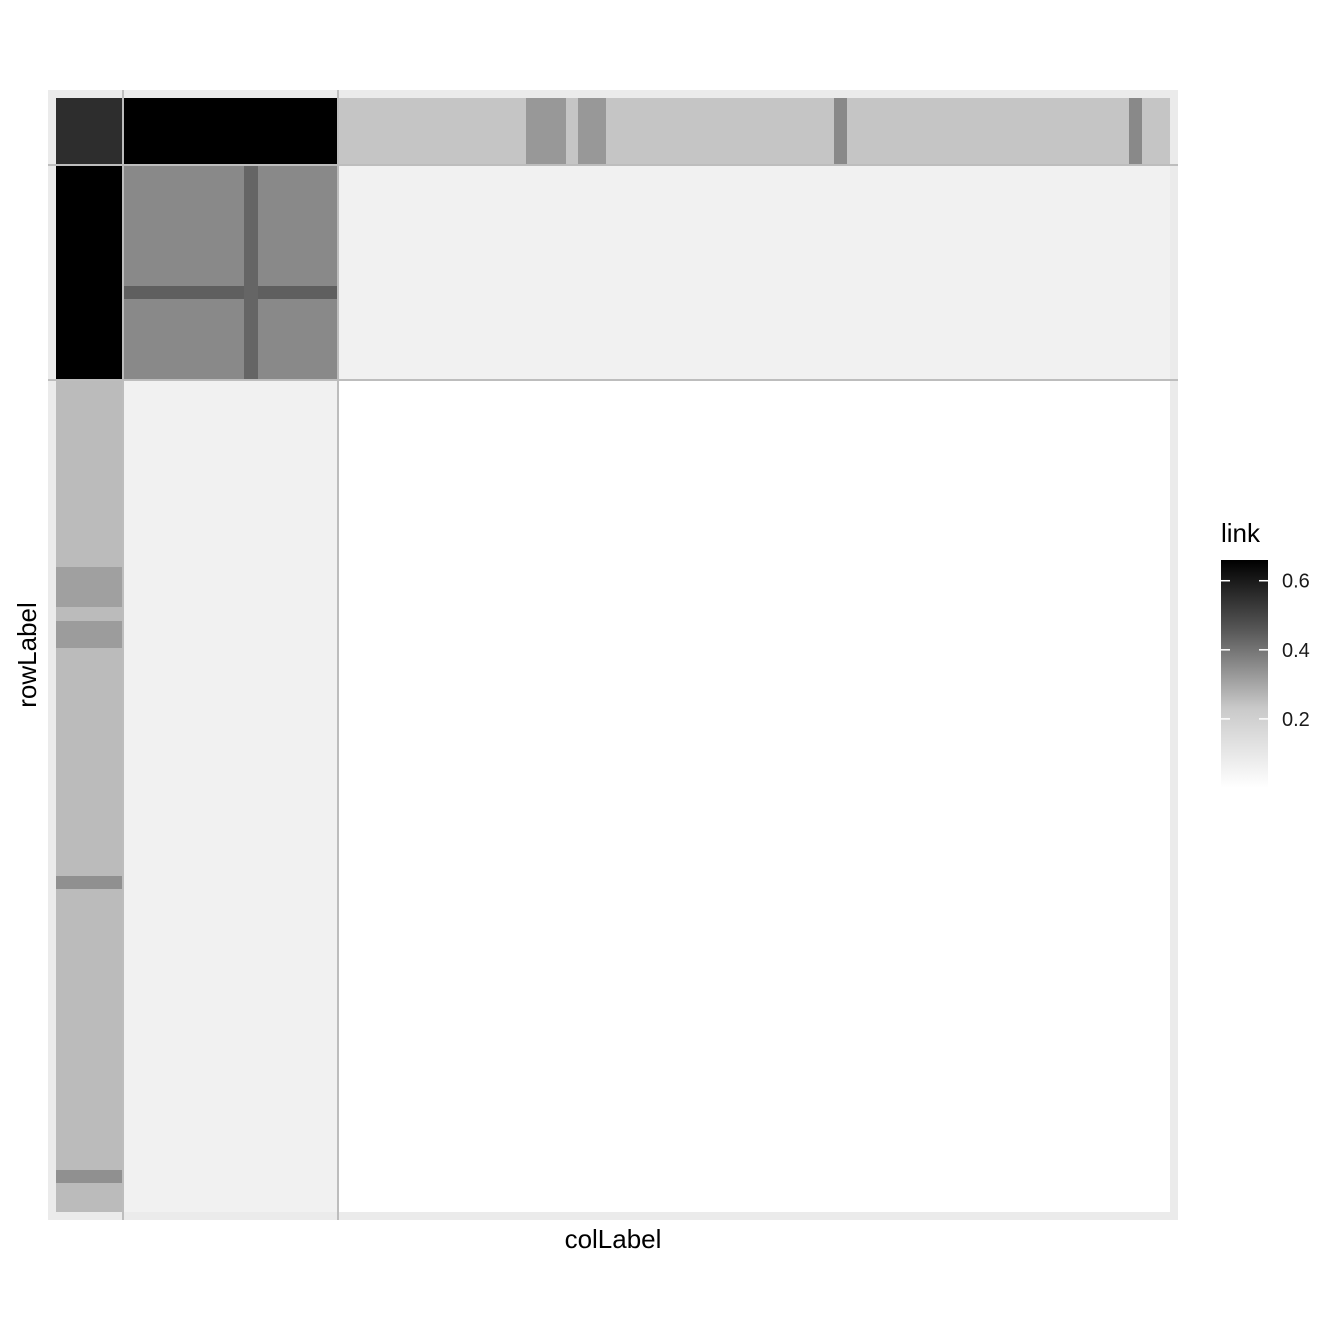  Describe the element at coordinates (1296, 651) in the screenshot. I see `legend-tick-label: 0.4` at that location.